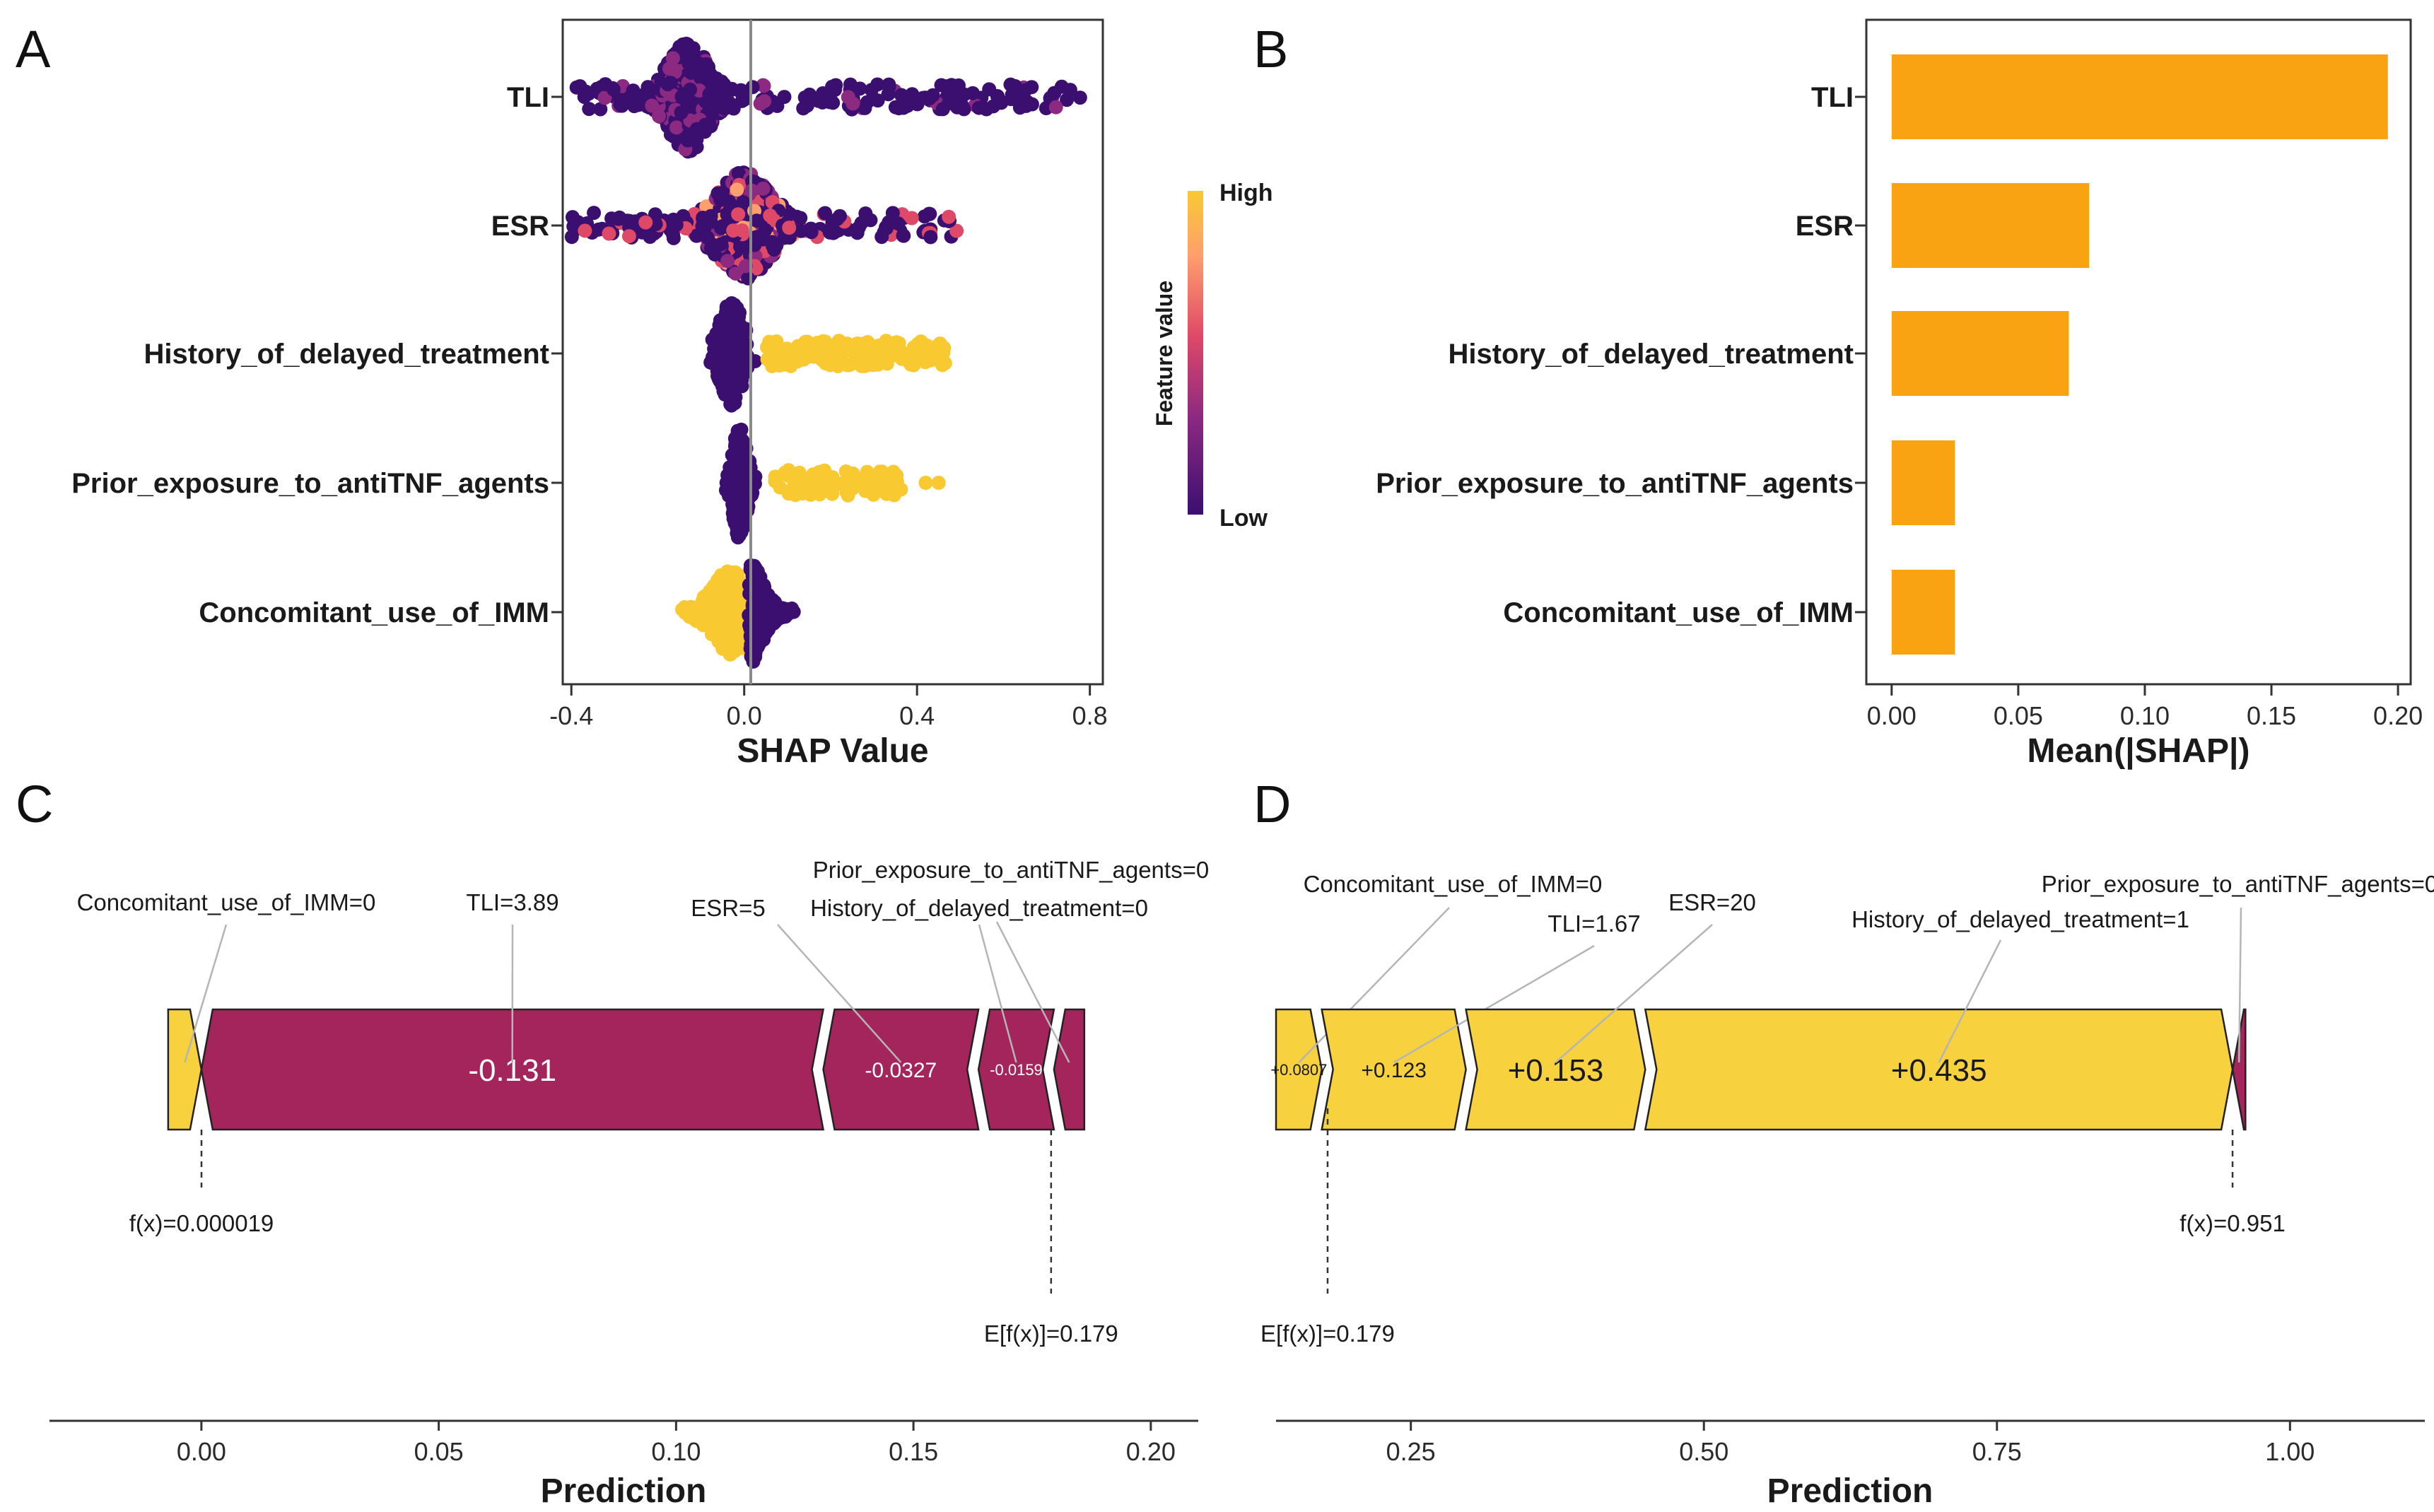 This screenshot has height=1512, width=2434. I want to click on panel-letter-c: C, so click(34, 804).